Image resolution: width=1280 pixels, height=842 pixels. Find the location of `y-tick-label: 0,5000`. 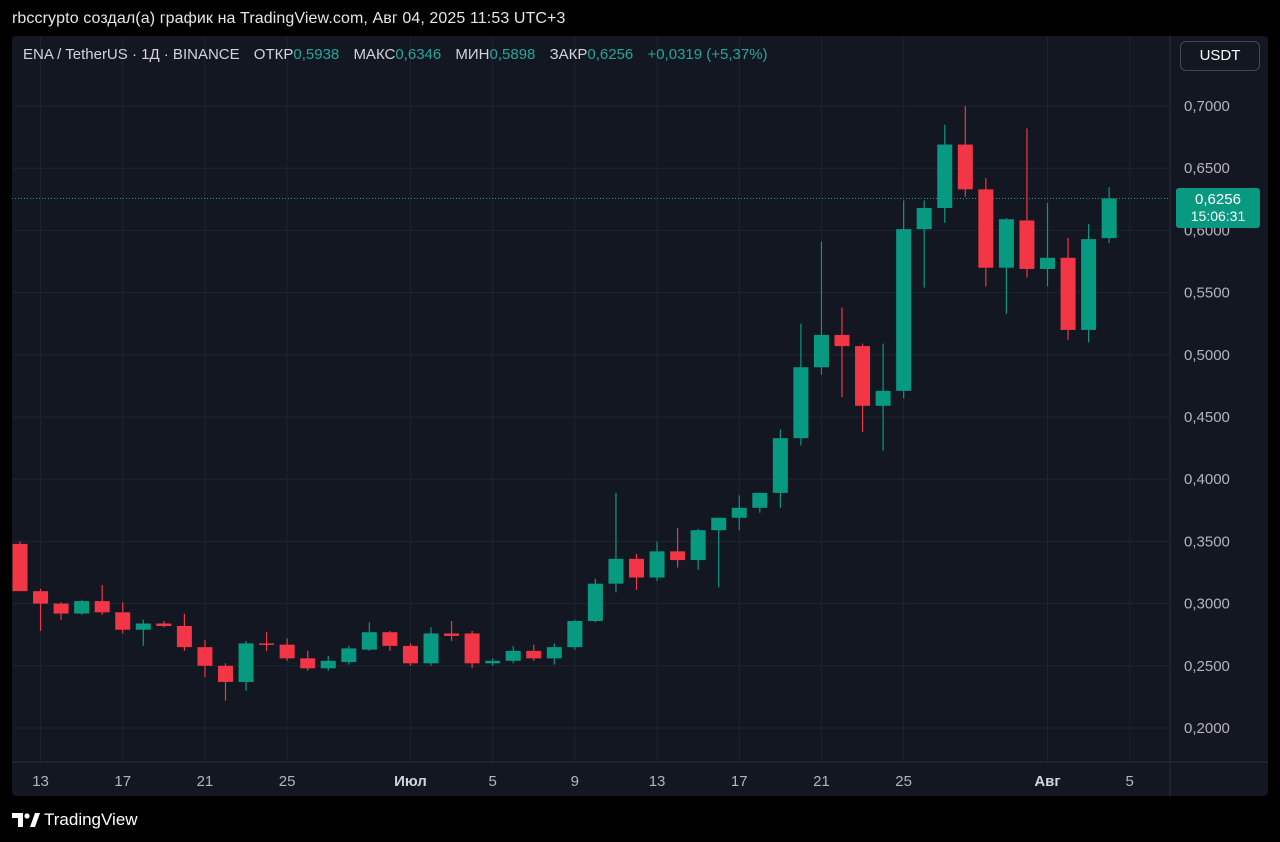

y-tick-label: 0,5000 is located at coordinates (1207, 355).